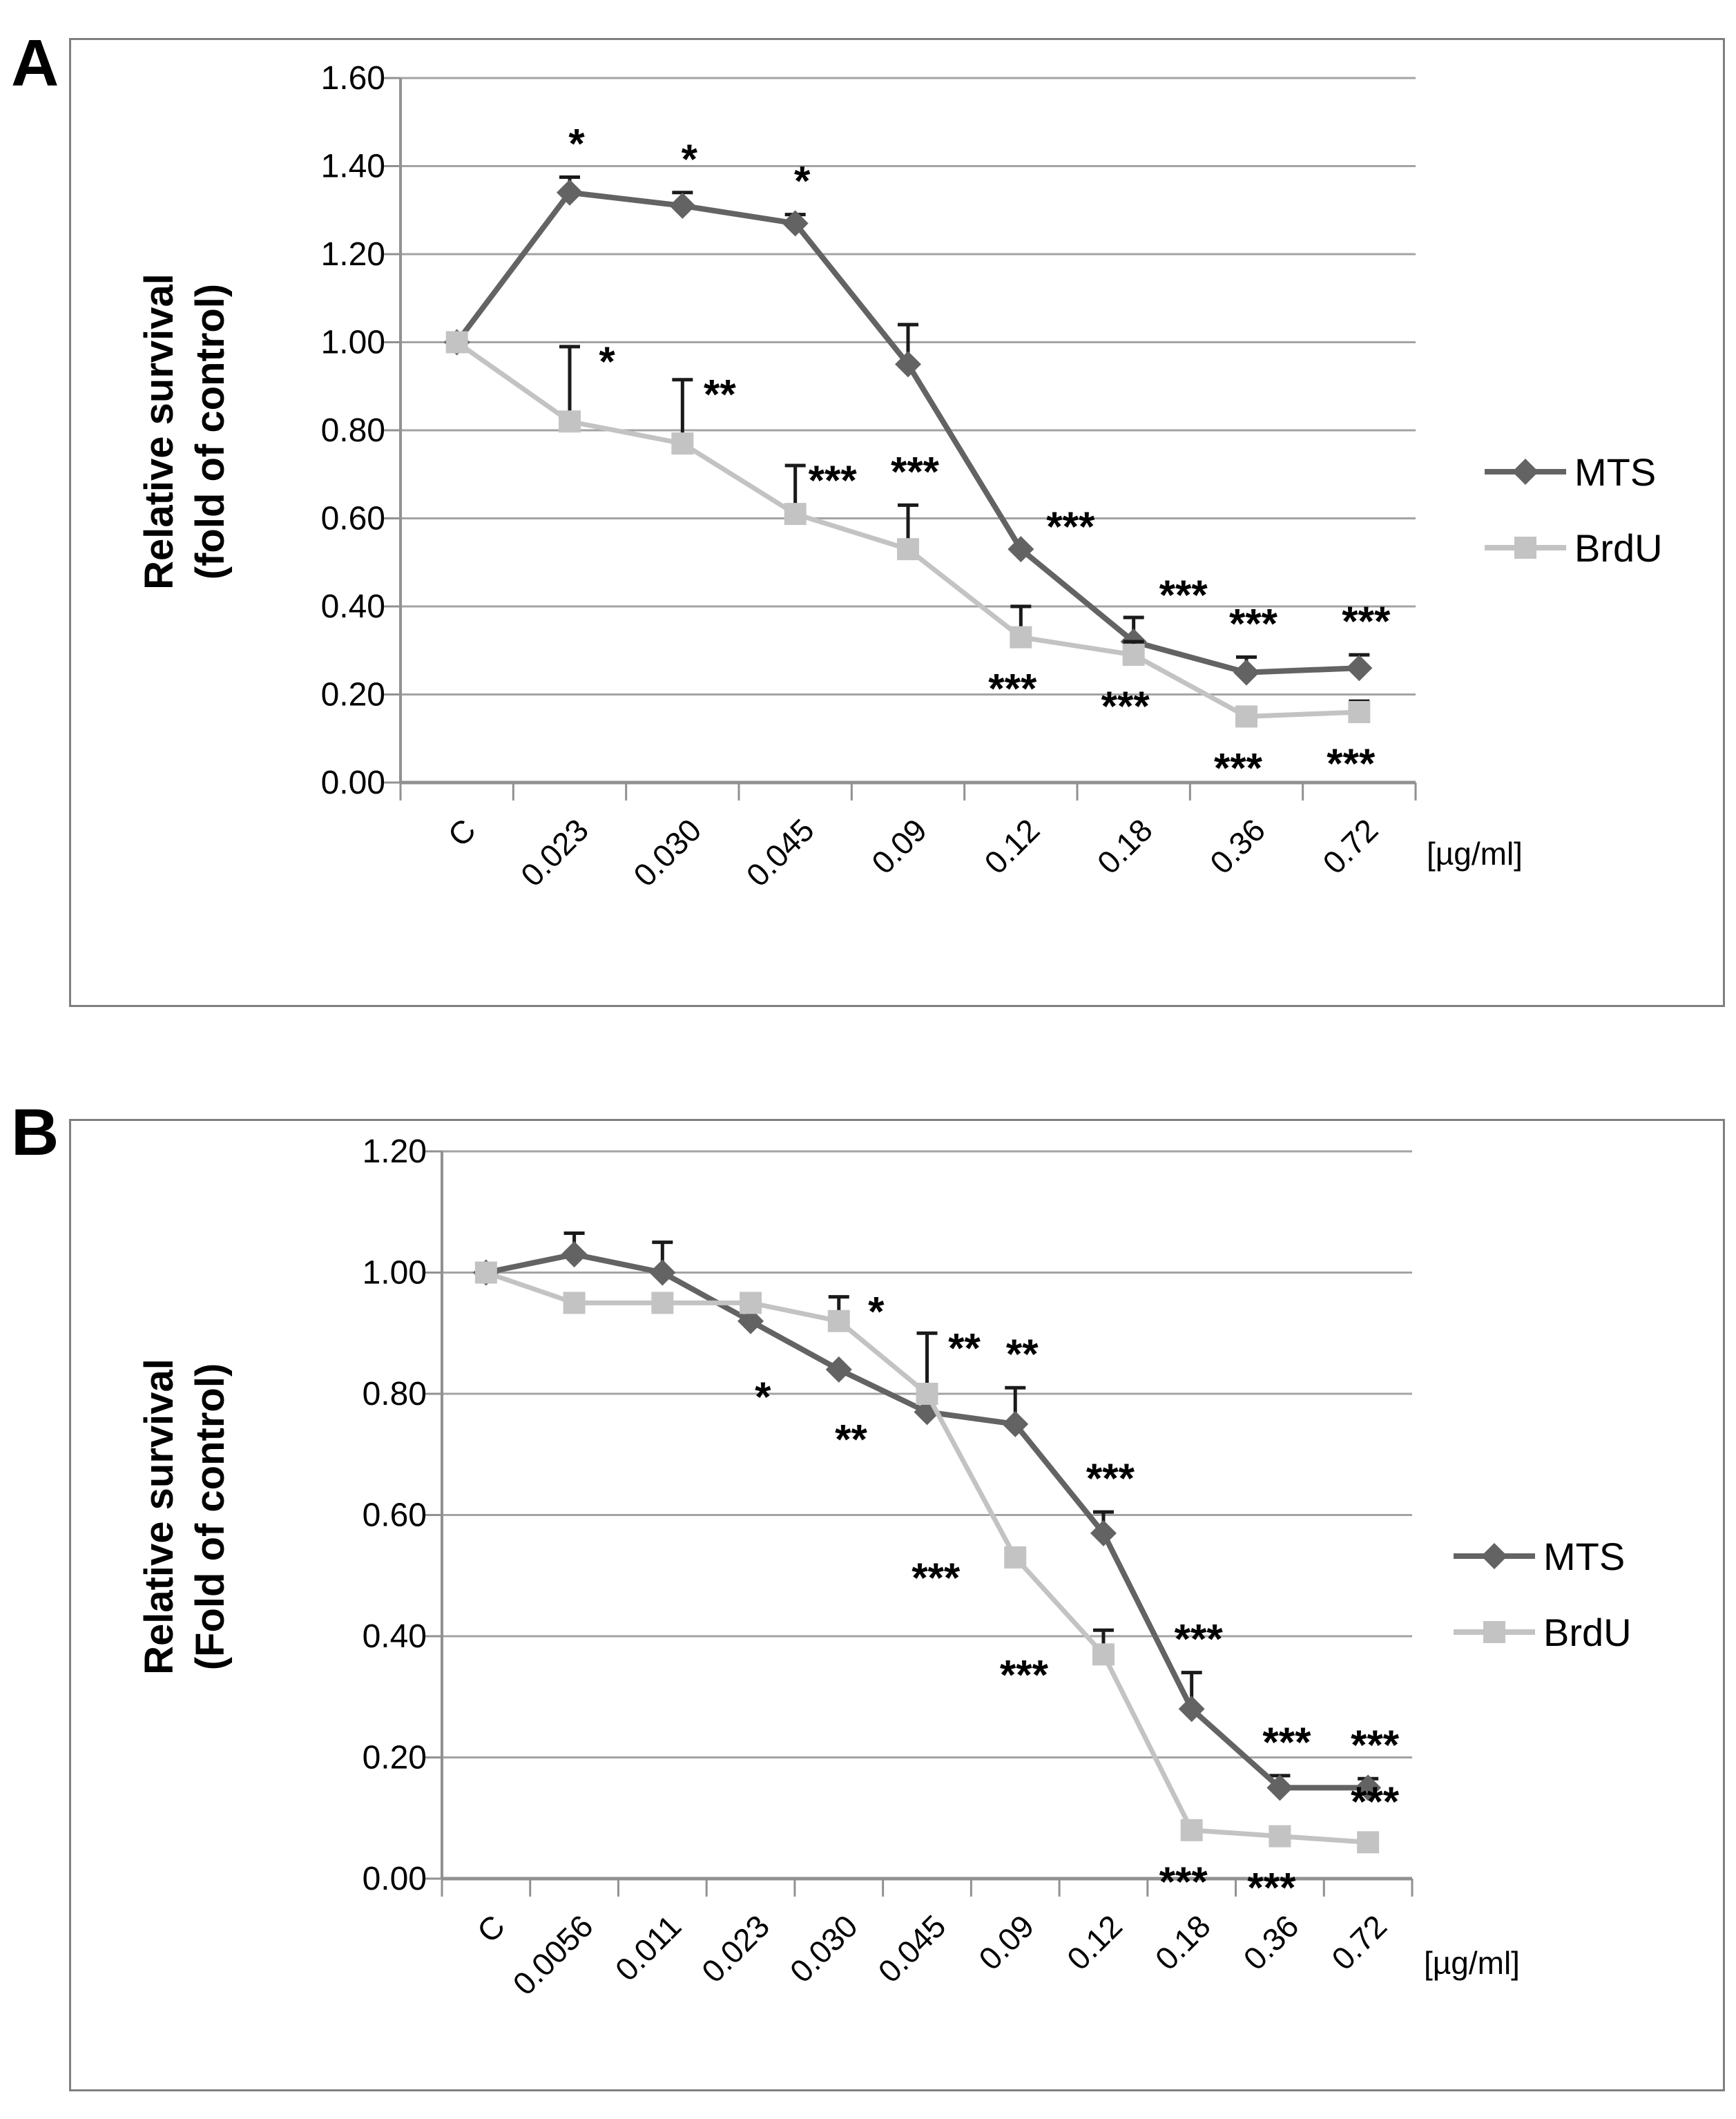 This screenshot has height=2119, width=1736. What do you see at coordinates (911, 1949) in the screenshot?
I see `x-category-label: 0.045` at bounding box center [911, 1949].